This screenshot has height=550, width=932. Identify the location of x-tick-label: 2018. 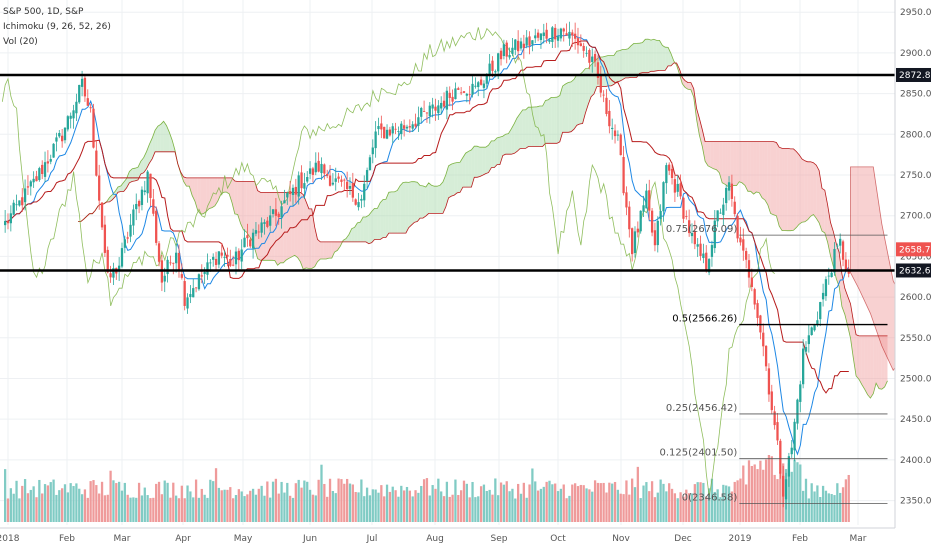
(10, 539).